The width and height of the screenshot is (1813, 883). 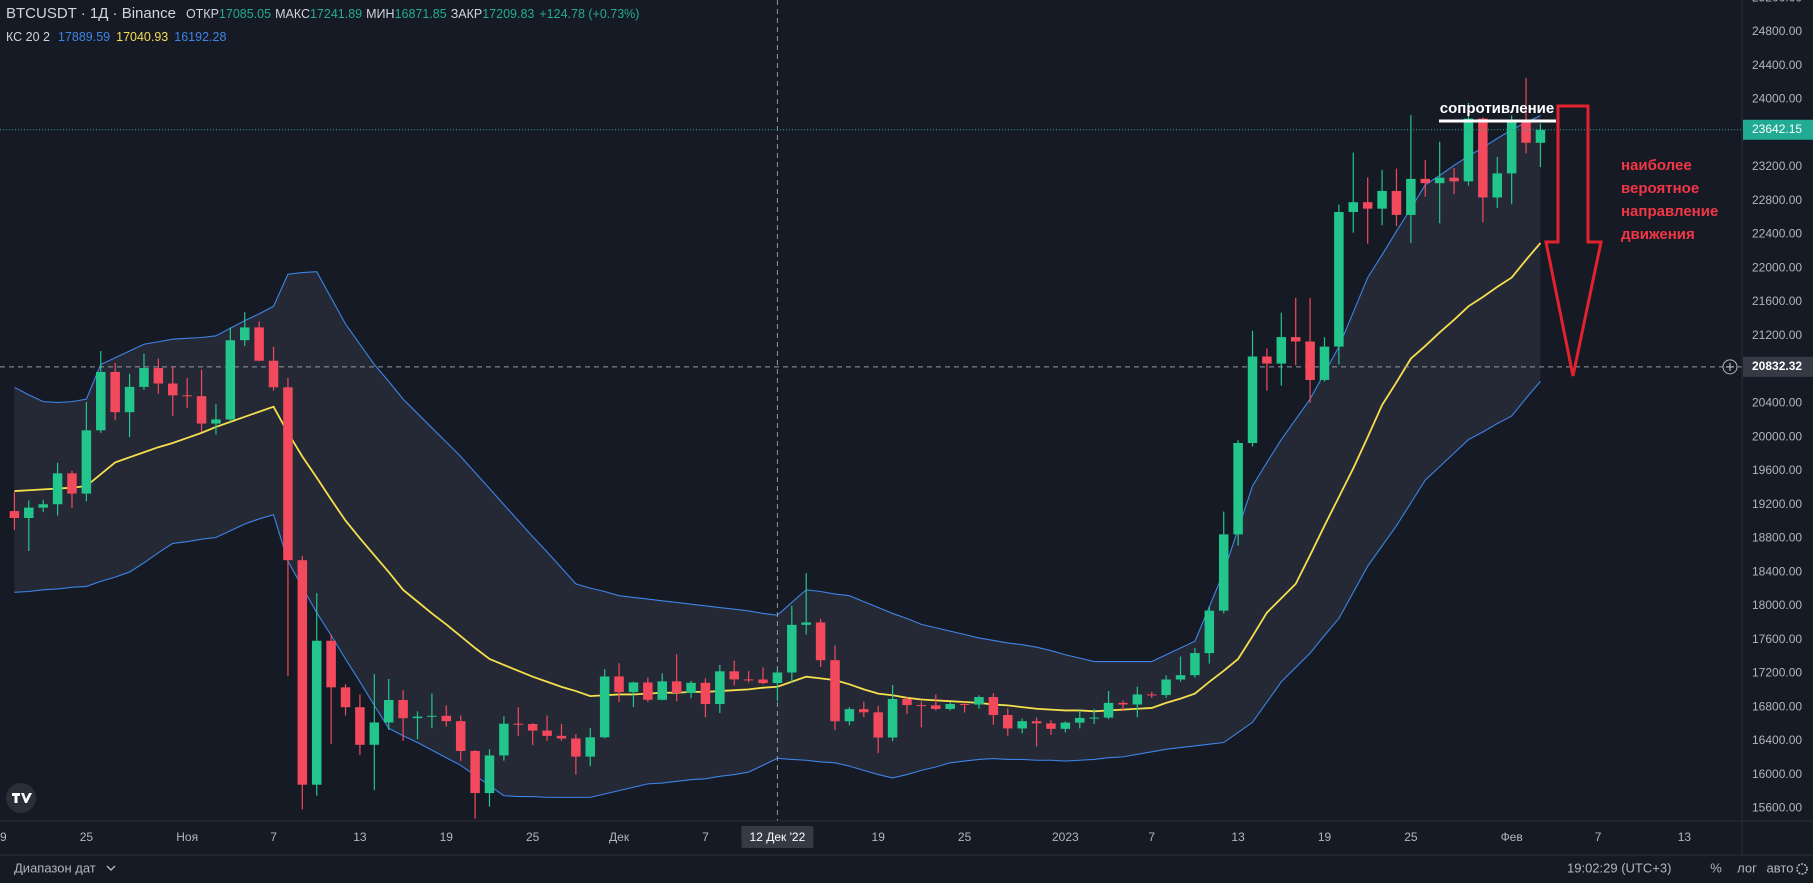 I want to click on crosshair-price-label: 20832.32, so click(x=1777, y=366).